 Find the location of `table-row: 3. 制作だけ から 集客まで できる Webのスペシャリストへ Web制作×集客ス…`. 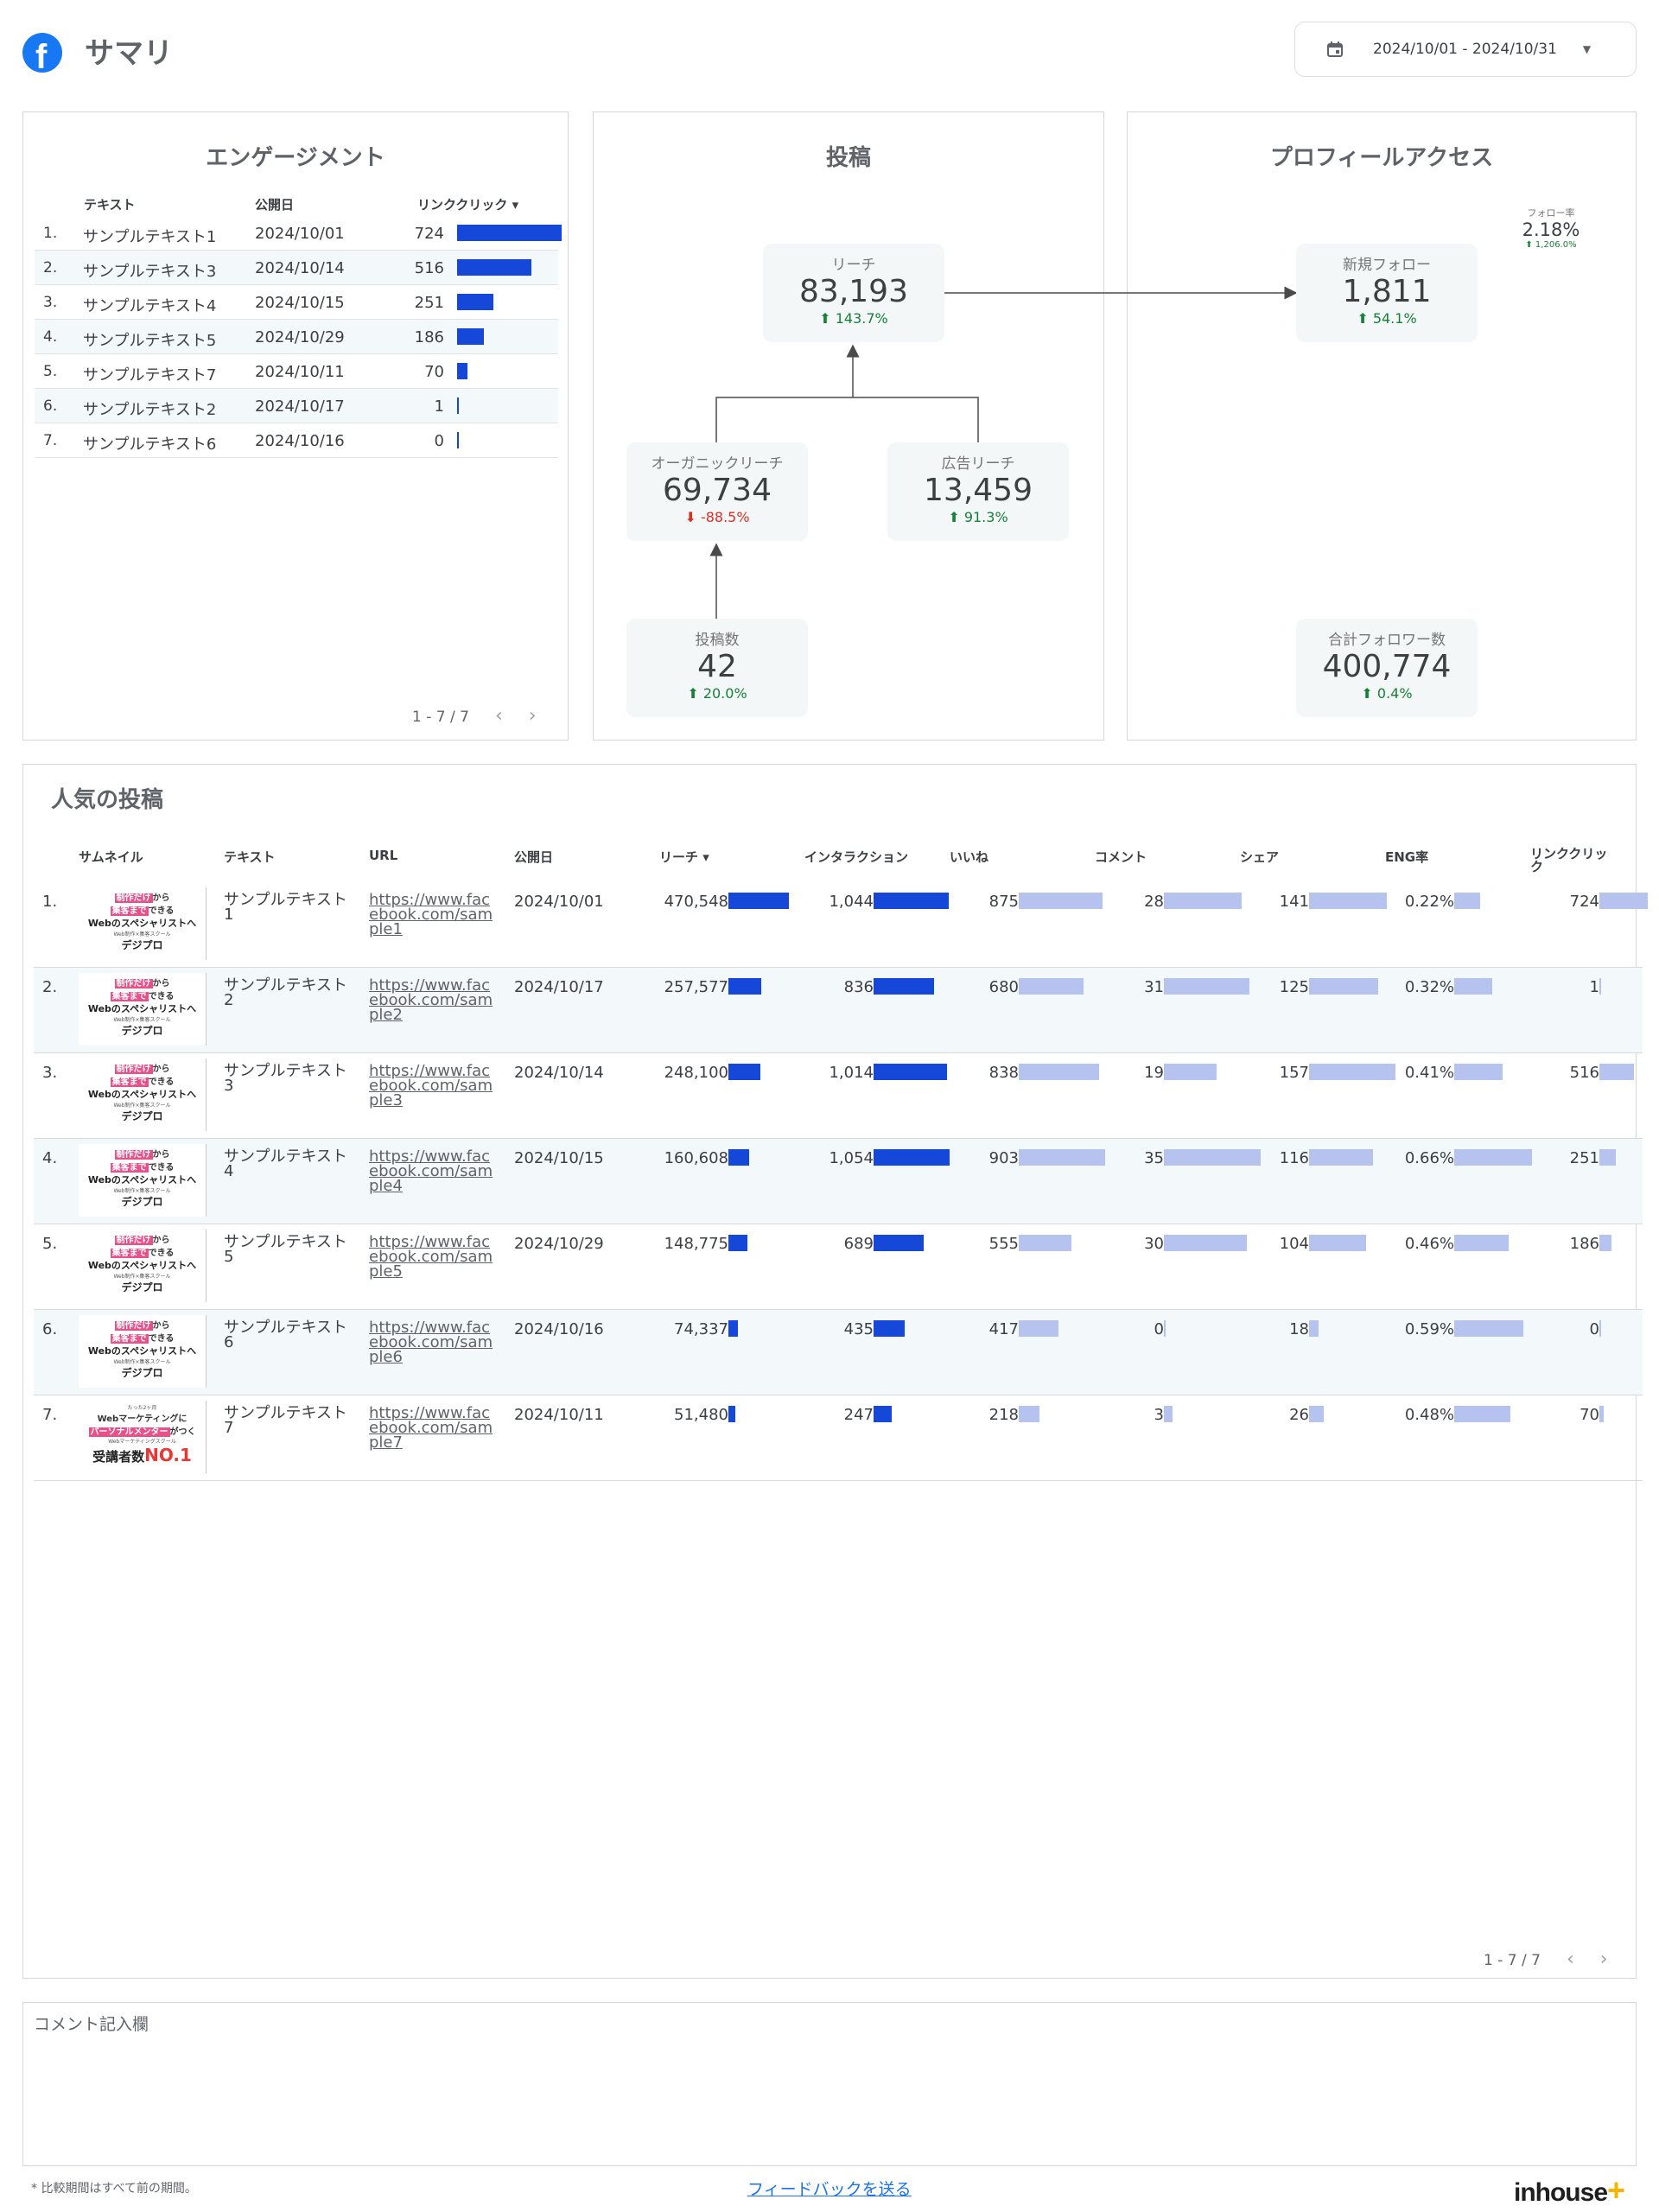

table-row: 3. 制作だけ から 集客まで できる Webのスペシャリストへ Web制作×集客ス… is located at coordinates (838, 1096).